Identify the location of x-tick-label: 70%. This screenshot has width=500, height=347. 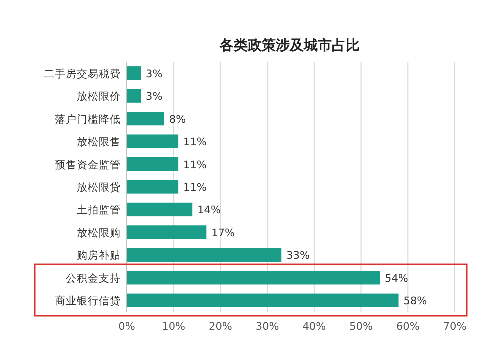
(455, 327).